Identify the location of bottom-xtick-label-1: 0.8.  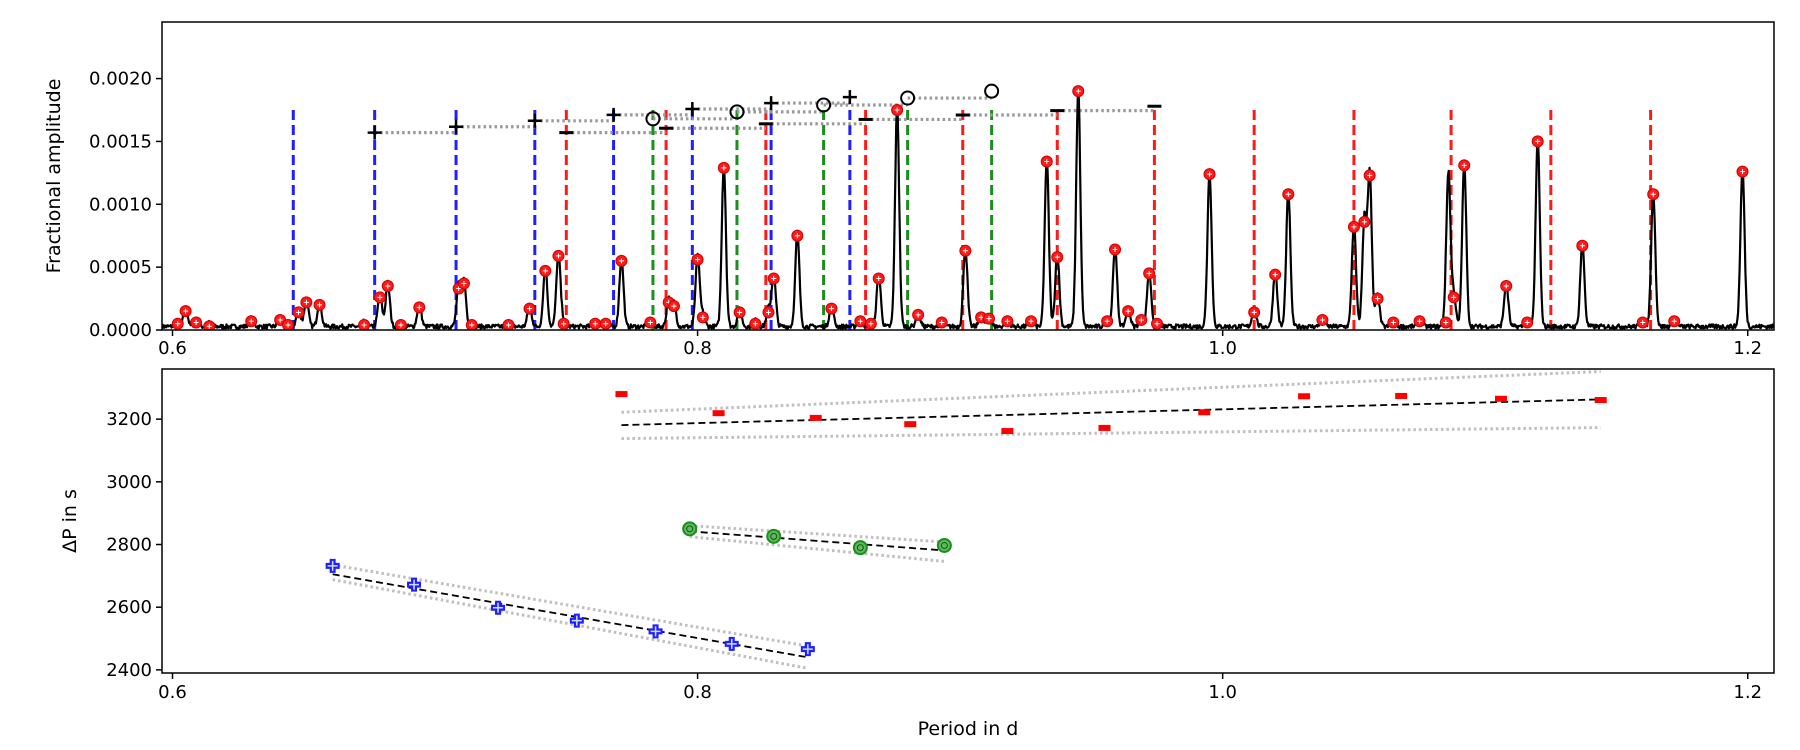
(697, 692).